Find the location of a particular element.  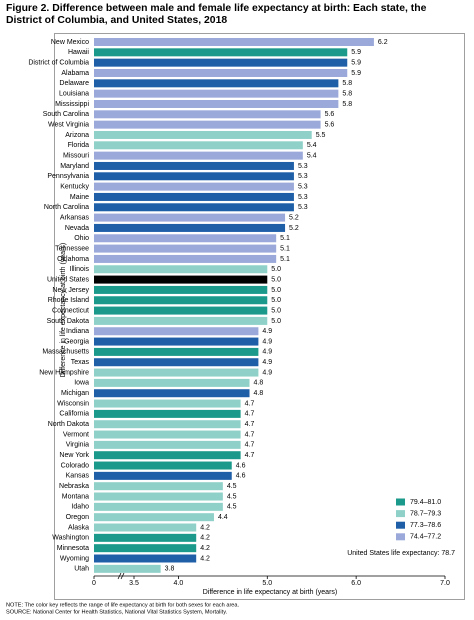

value-label: 5.4 is located at coordinates (312, 155).